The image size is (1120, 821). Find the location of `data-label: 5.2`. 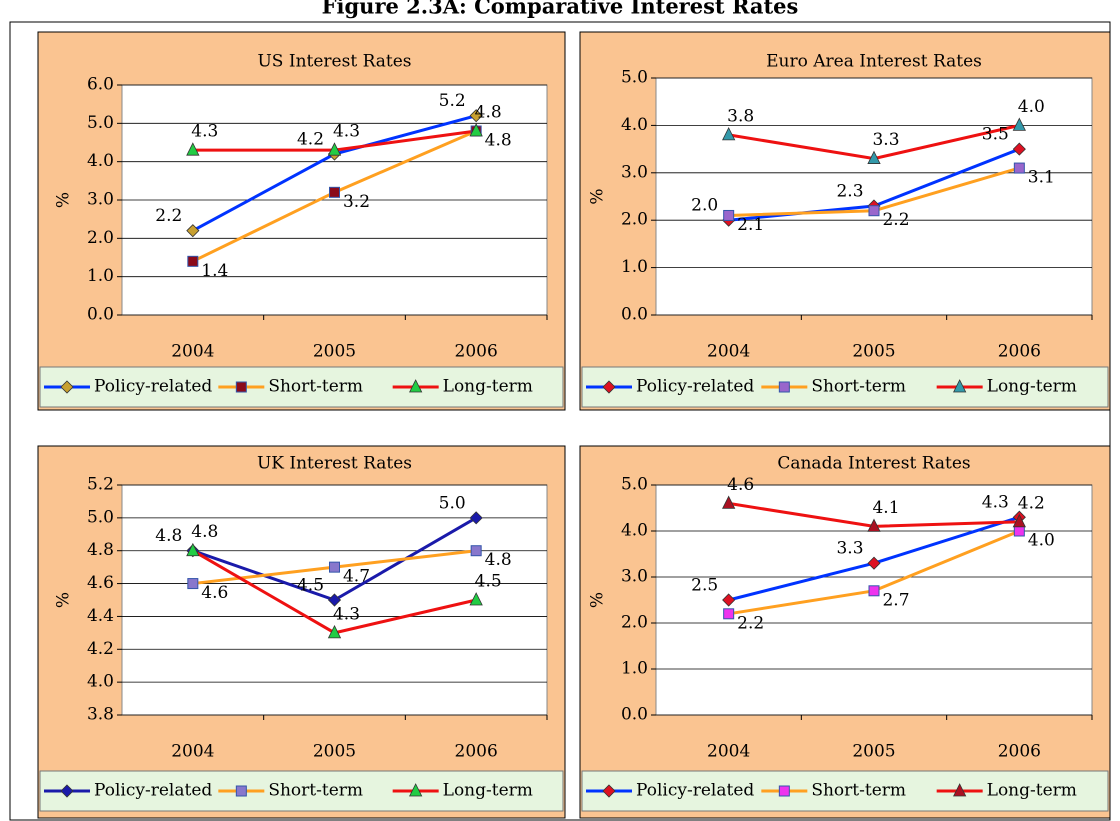

data-label: 5.2 is located at coordinates (452, 101).